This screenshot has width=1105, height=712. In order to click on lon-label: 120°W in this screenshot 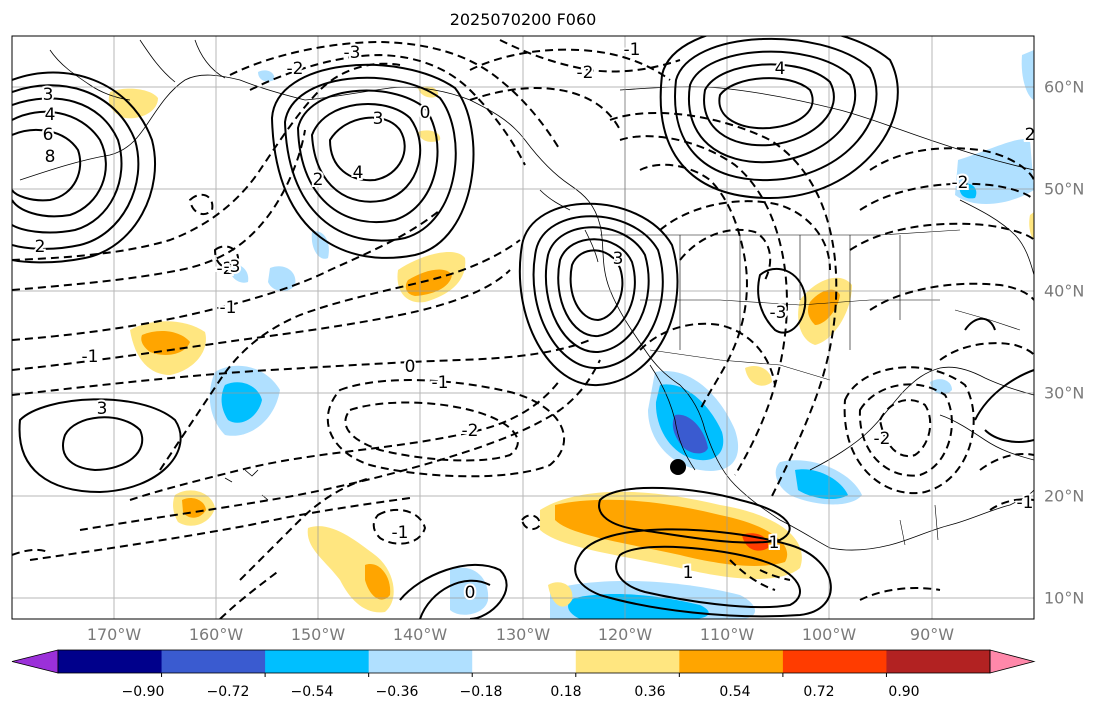, I will do `click(625, 634)`.